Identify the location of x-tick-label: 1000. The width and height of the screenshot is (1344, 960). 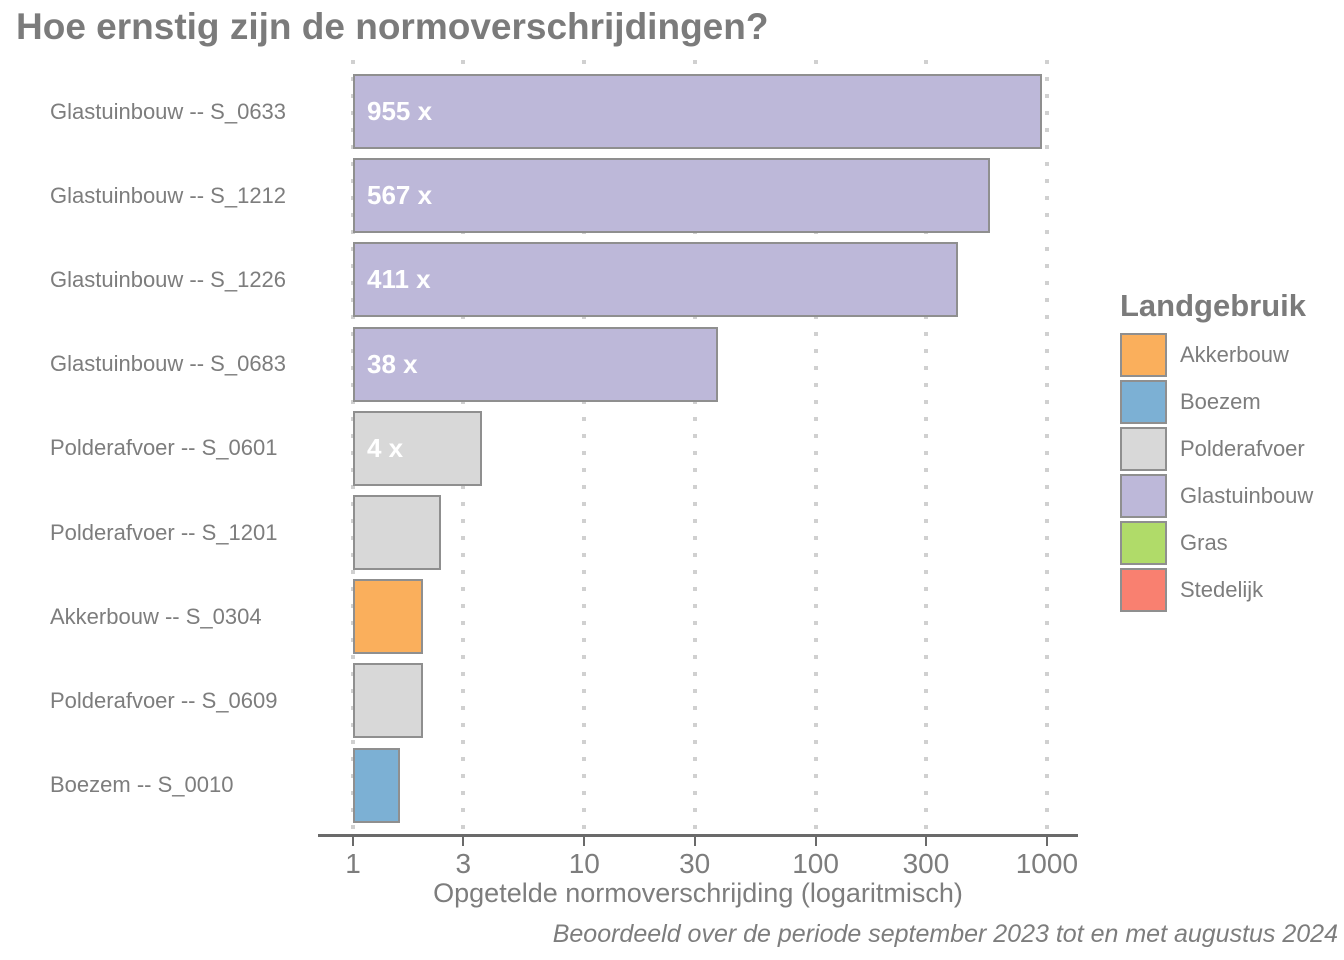
(1047, 863).